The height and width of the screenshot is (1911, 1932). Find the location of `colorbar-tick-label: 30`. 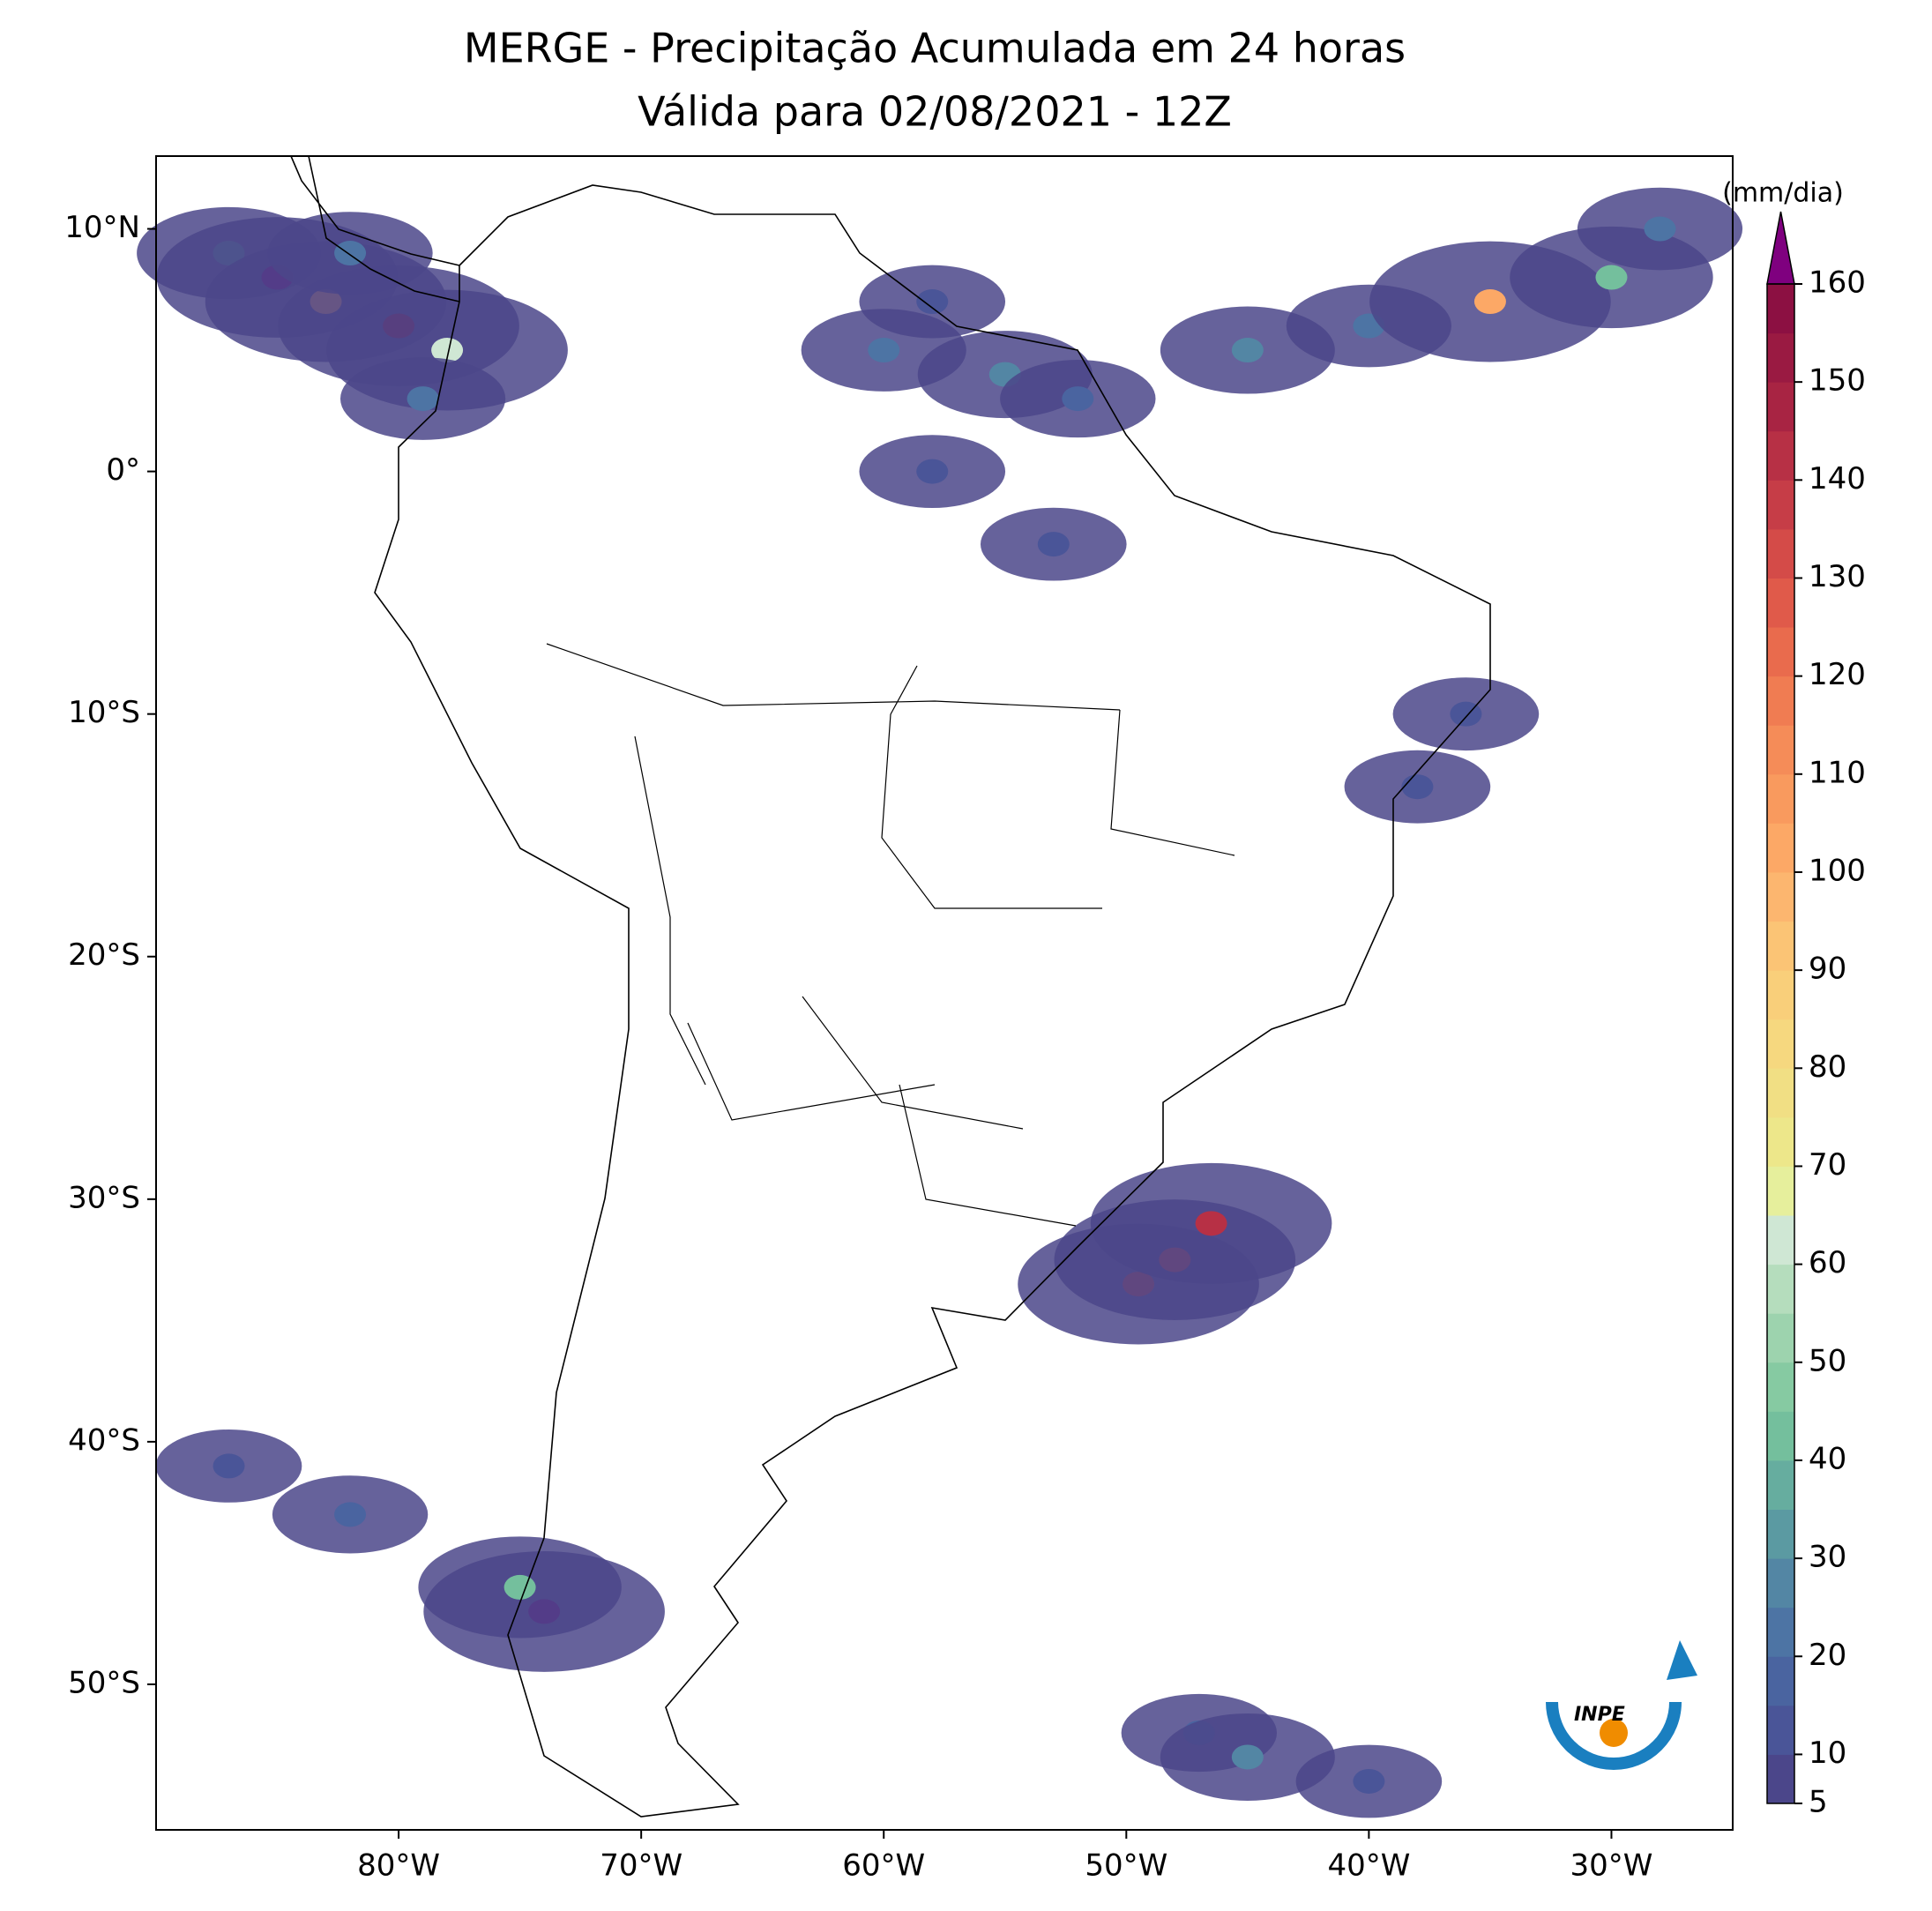

colorbar-tick-label: 30 is located at coordinates (1827, 1558).